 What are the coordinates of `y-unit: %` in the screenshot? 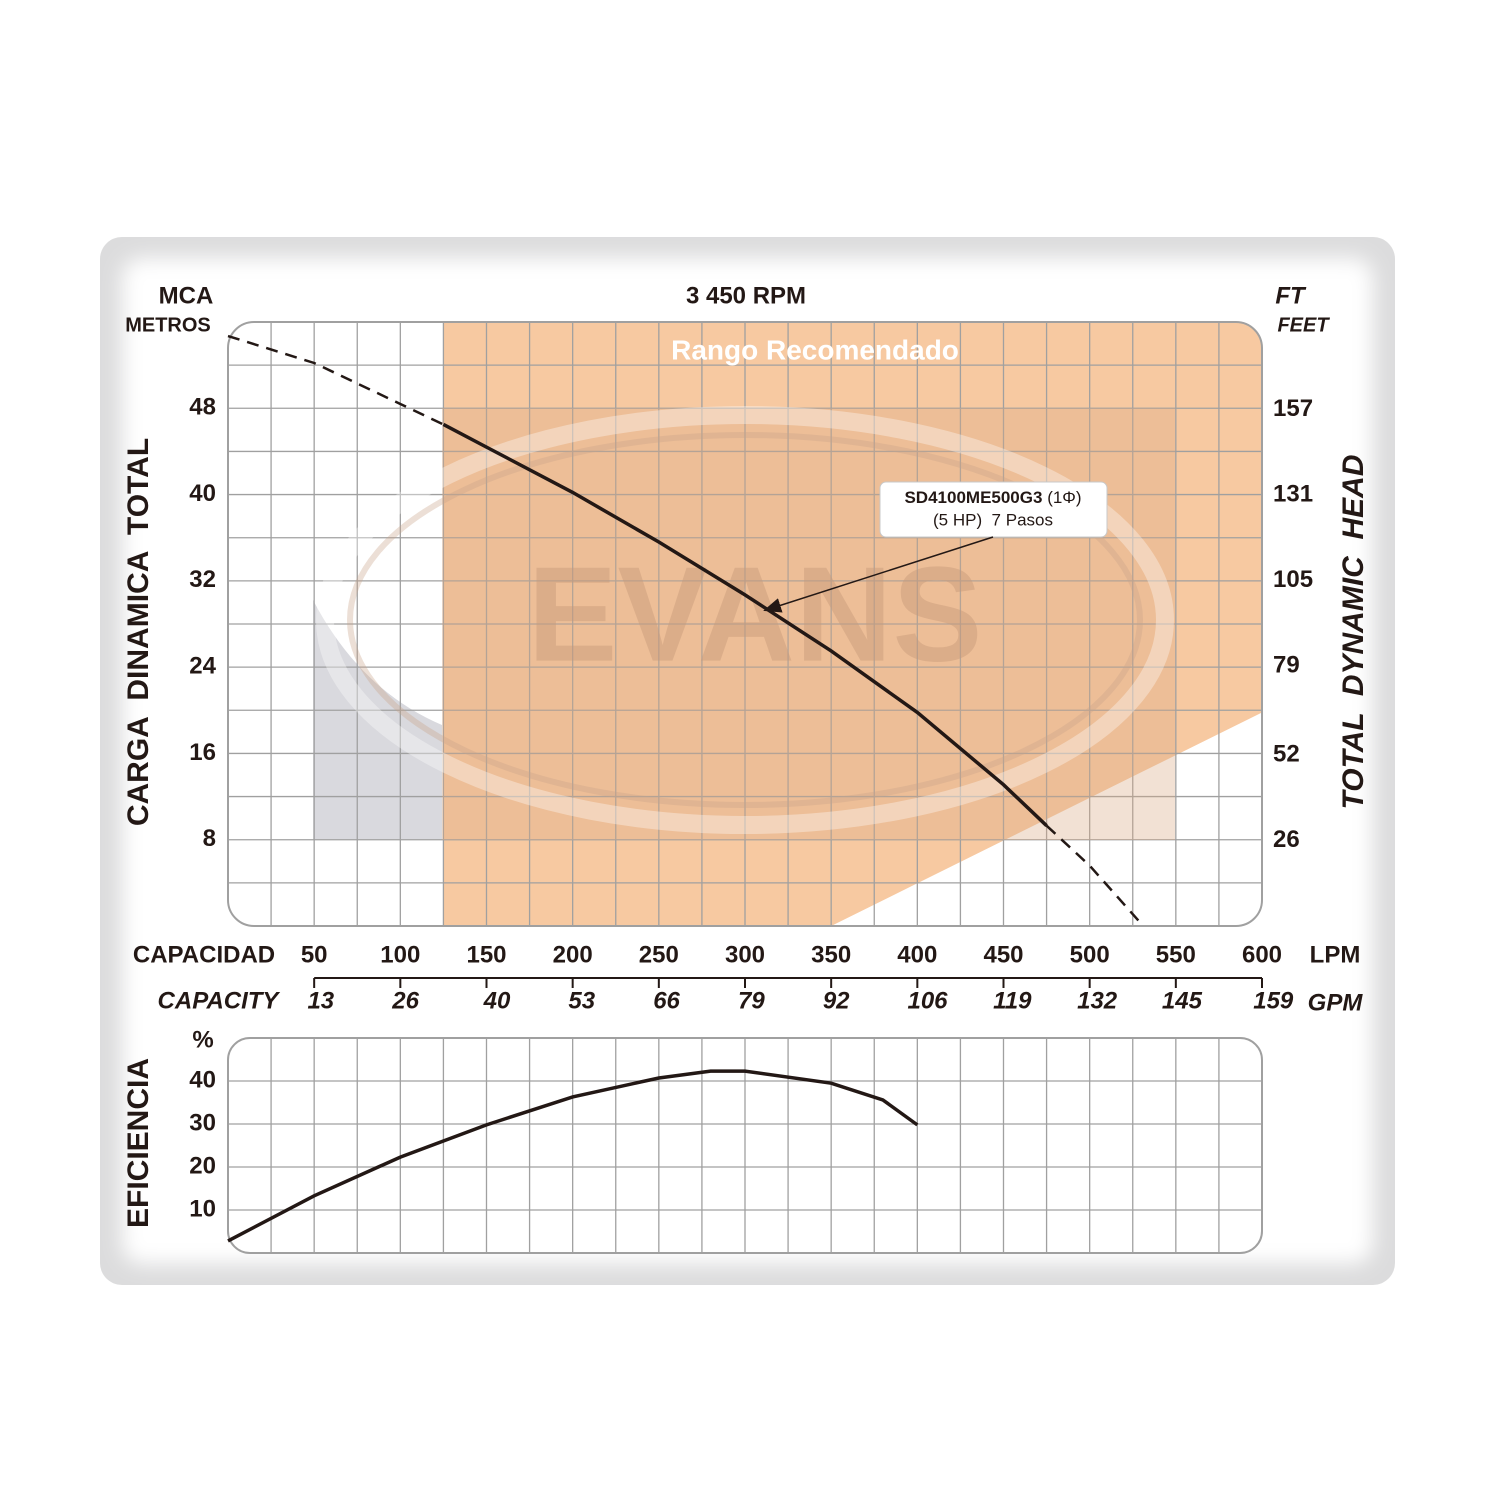 It's located at (202, 1039).